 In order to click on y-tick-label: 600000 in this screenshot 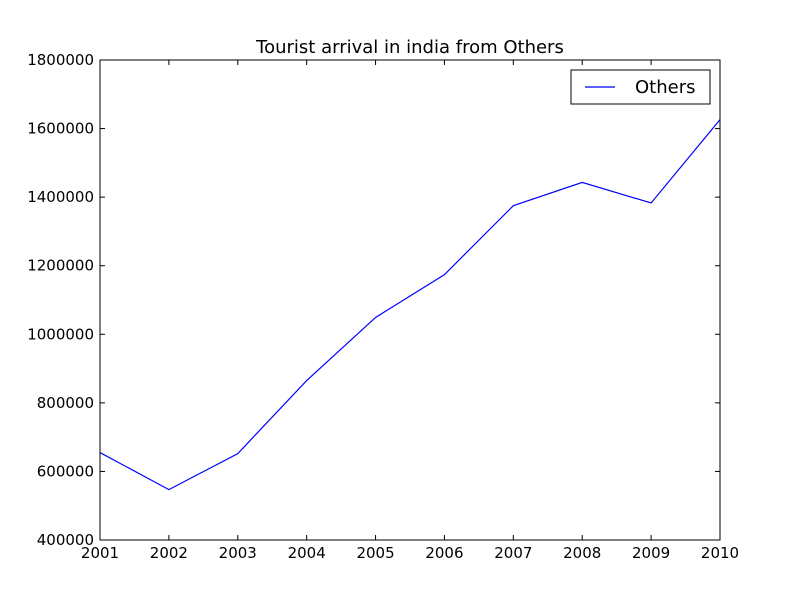, I will do `click(65, 471)`.